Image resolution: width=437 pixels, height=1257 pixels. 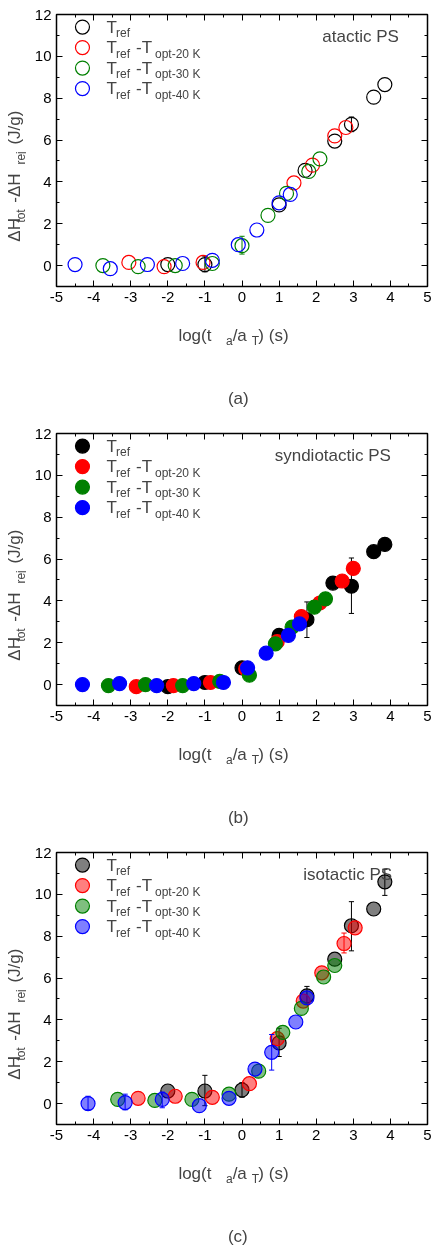 What do you see at coordinates (238, 398) in the screenshot?
I see `text: (a)` at bounding box center [238, 398].